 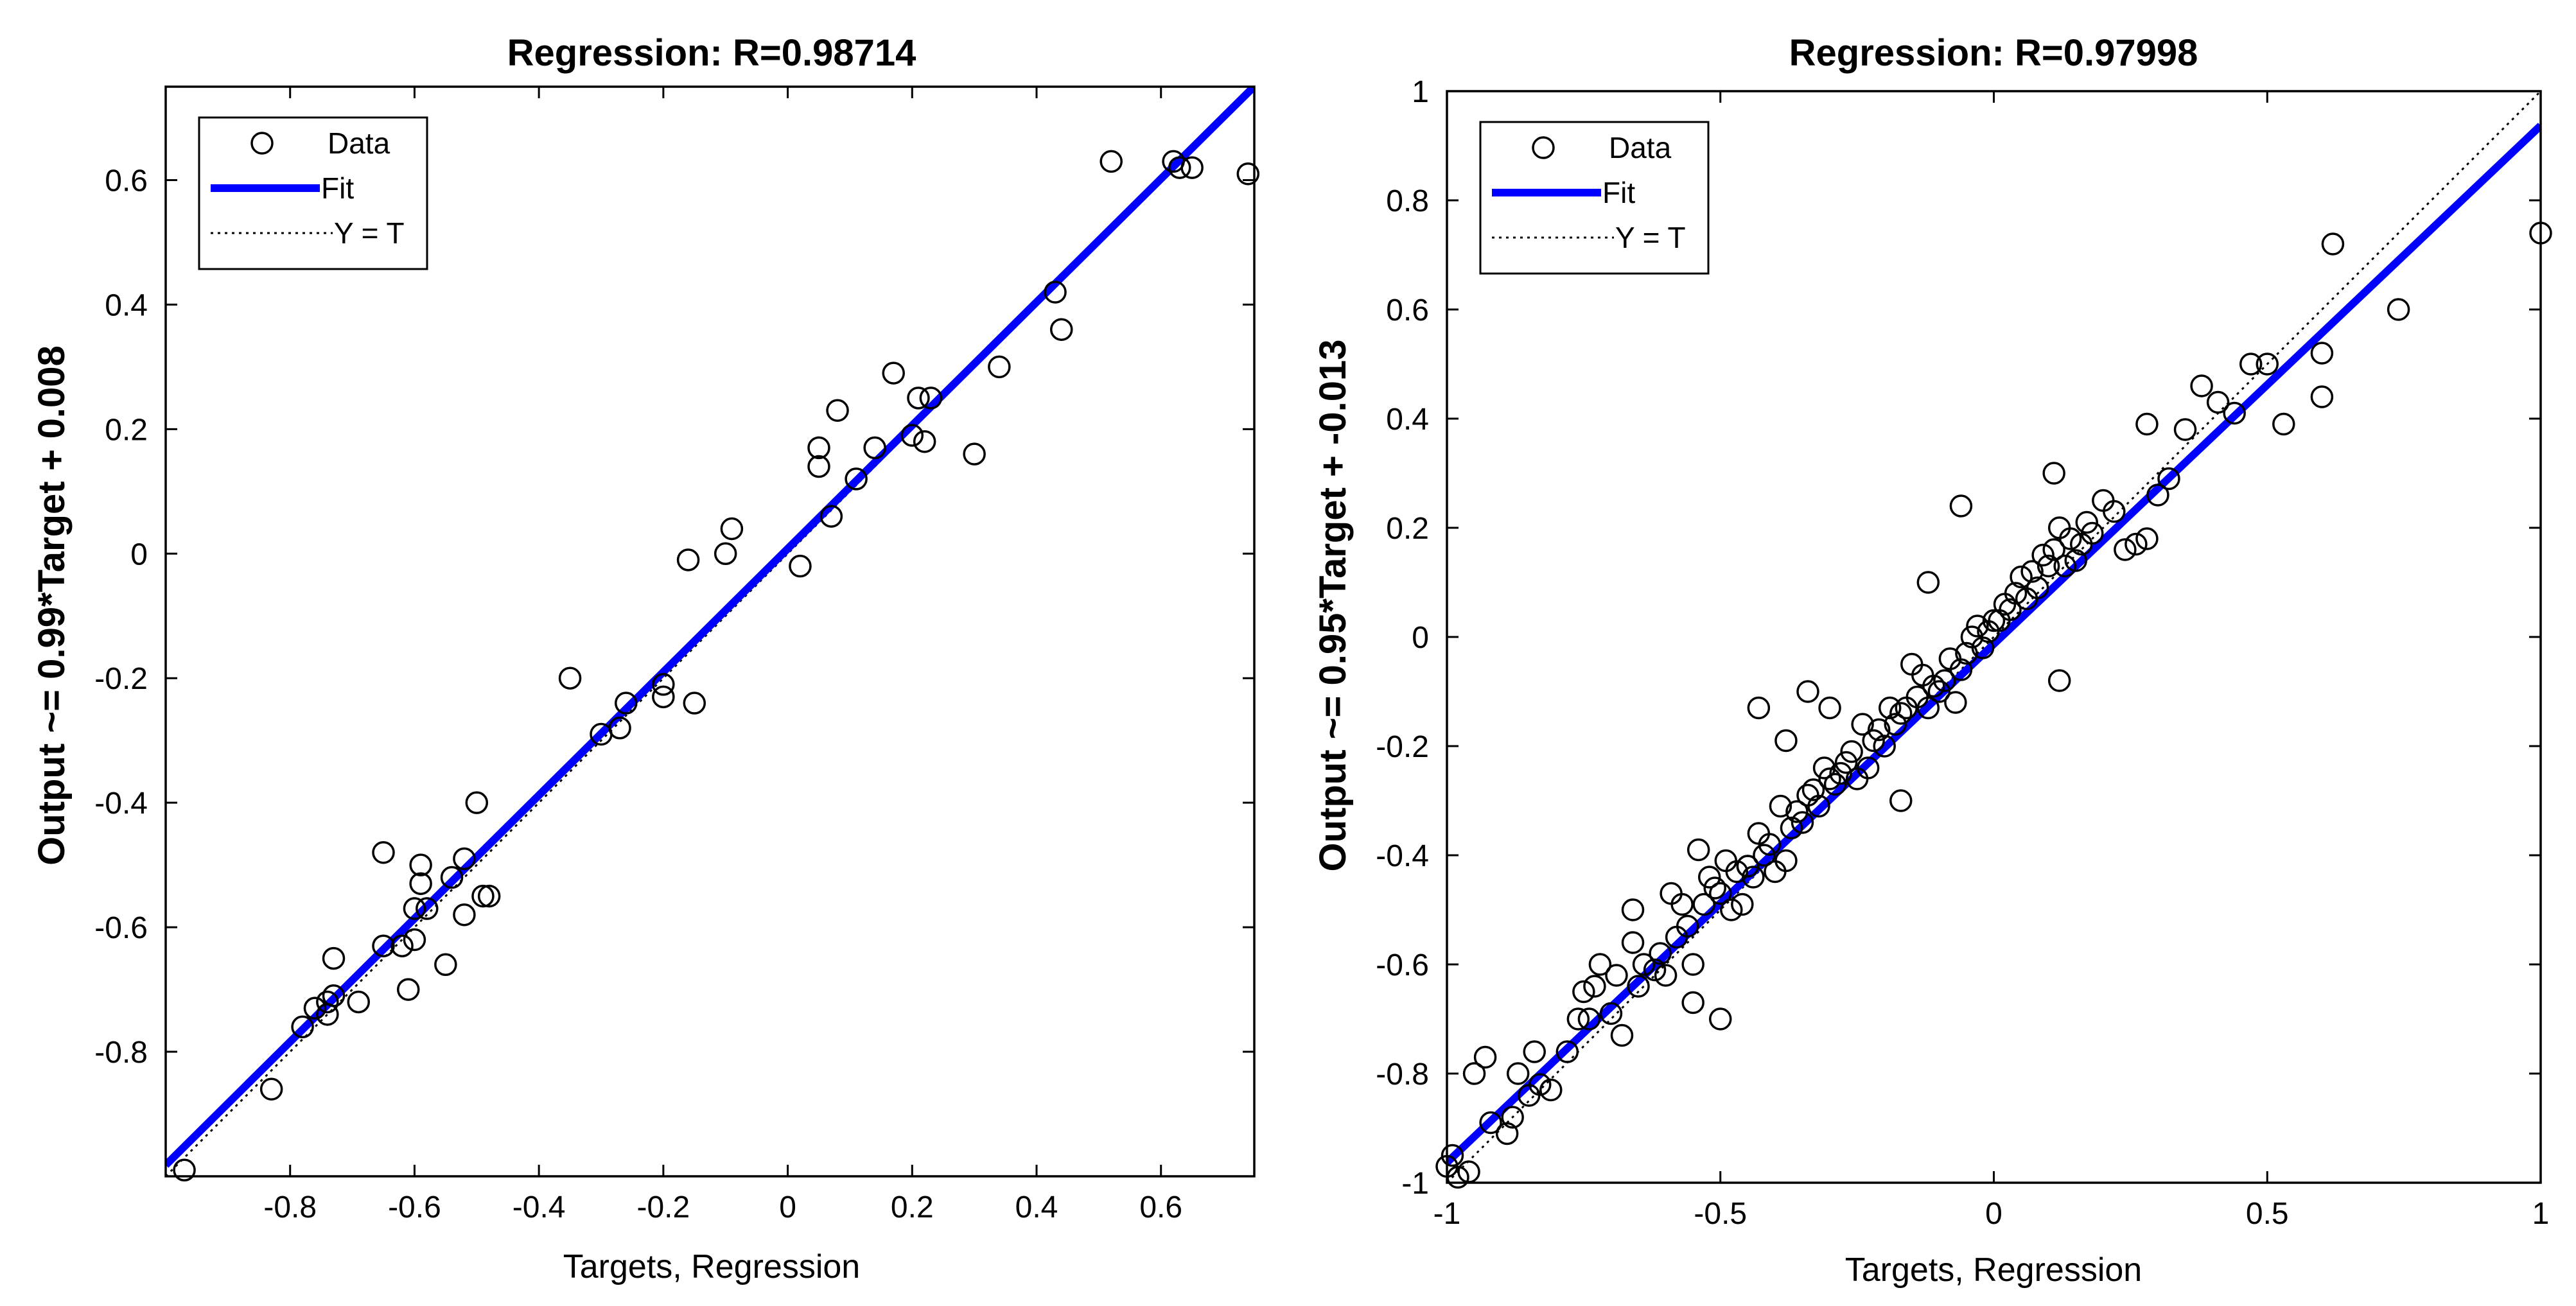 I want to click on y-tick-label: -0.2, so click(x=1402, y=747).